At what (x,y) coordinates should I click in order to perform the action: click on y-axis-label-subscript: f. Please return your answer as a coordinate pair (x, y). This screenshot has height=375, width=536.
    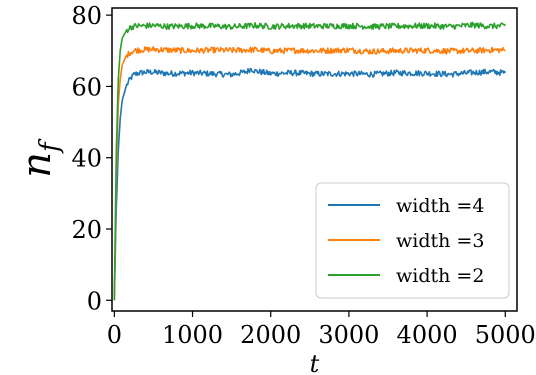
    Looking at the image, I should click on (50, 146).